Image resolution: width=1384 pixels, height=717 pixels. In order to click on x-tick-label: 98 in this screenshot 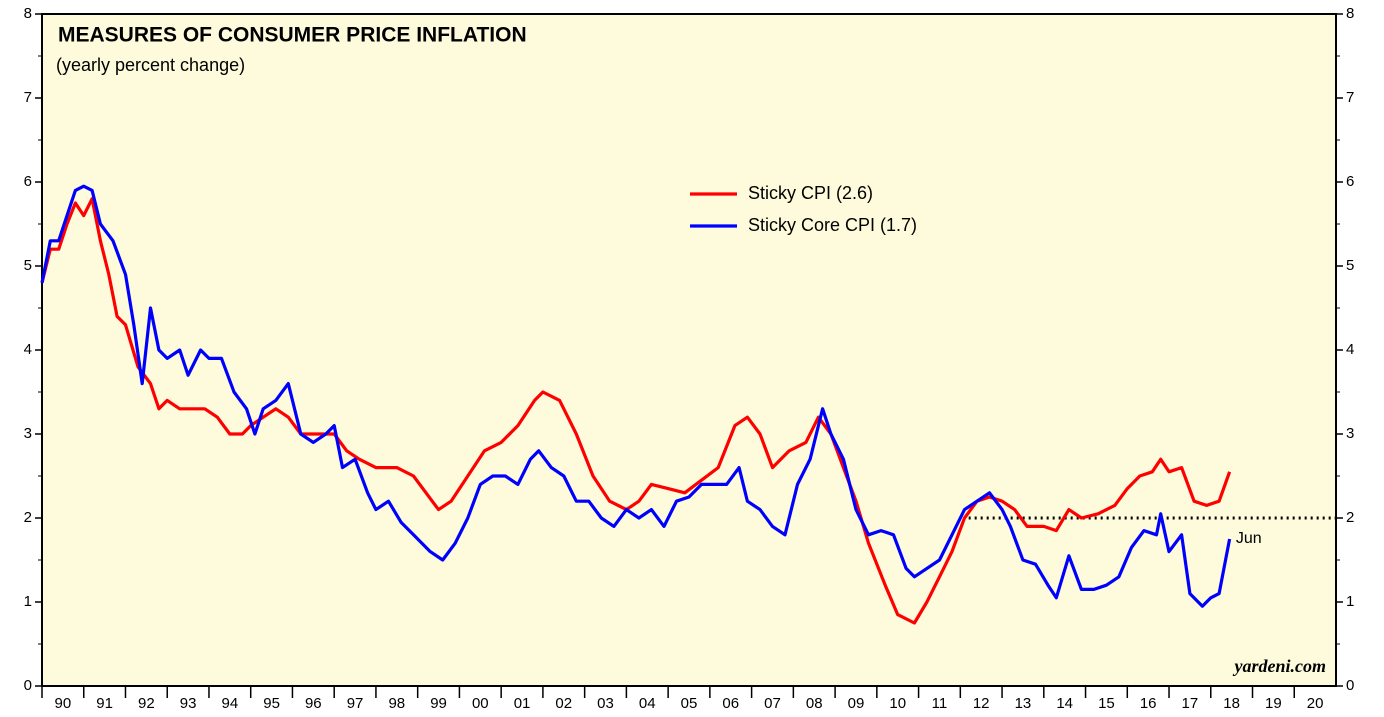, I will do `click(396, 703)`.